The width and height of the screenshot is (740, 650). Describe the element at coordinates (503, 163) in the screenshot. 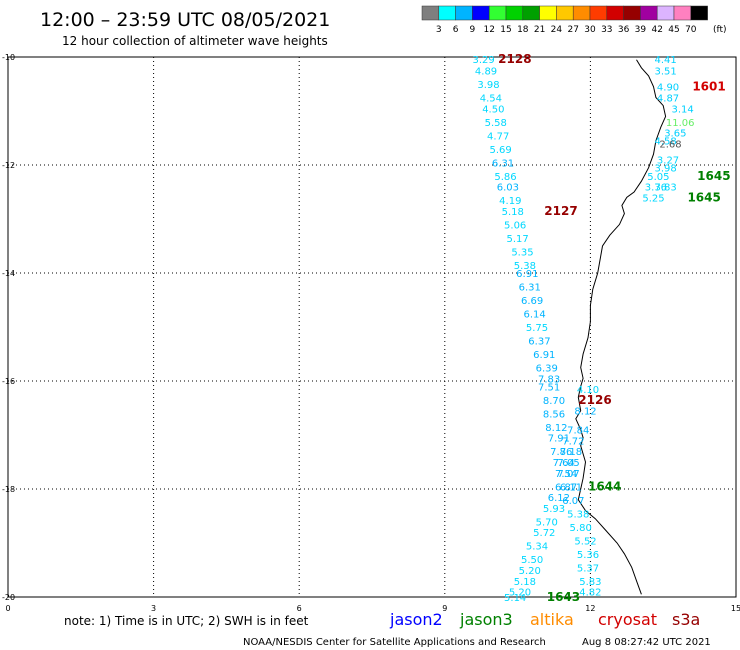

I see `wave-height-label: 6.31` at that location.